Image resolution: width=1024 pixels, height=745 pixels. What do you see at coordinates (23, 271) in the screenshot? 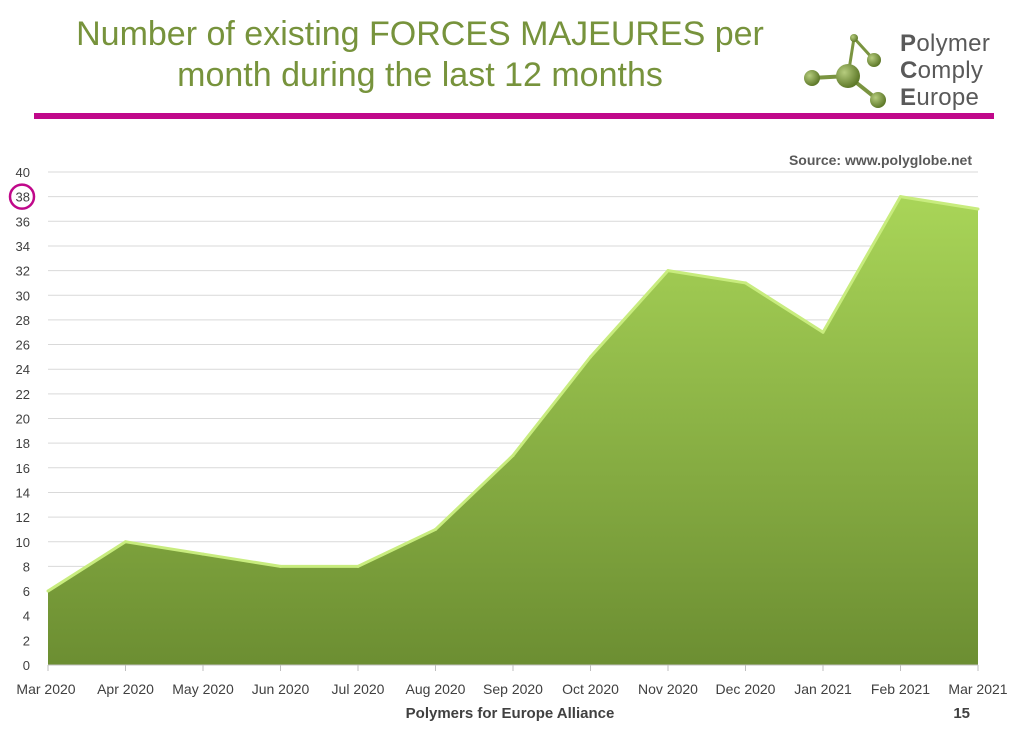
I see `y-tick-label: 32` at bounding box center [23, 271].